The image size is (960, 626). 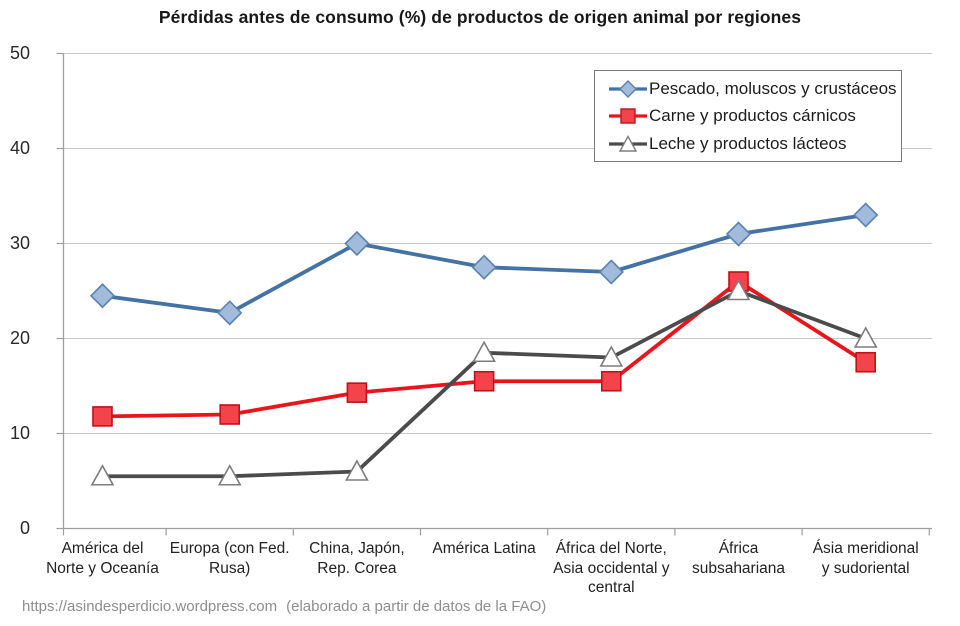 I want to click on legend-item-pescado: Pescado, moluscos y crustáceos, so click(x=754, y=89).